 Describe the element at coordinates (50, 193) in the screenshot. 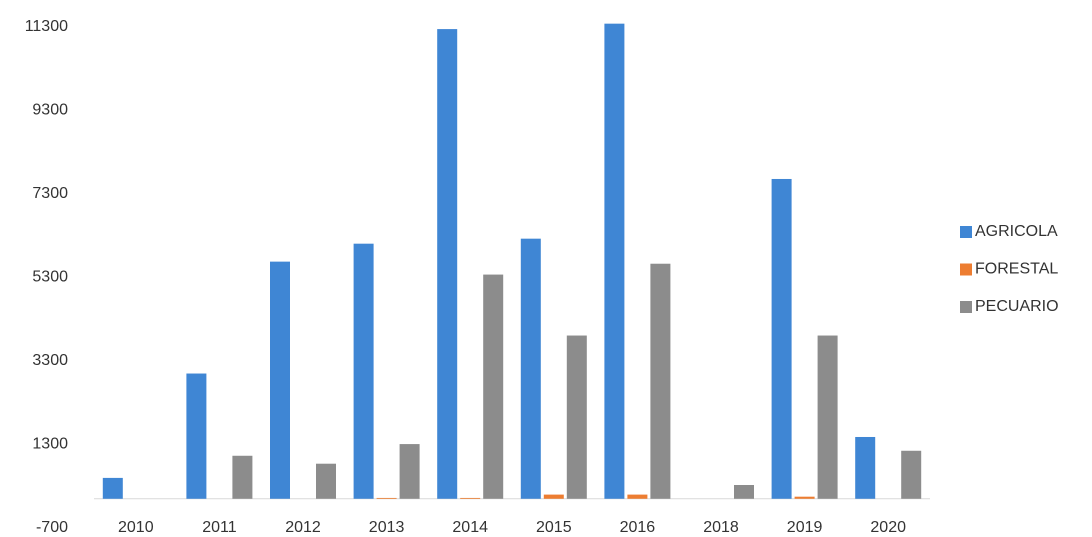

I see `y-tick-label: 7300` at that location.